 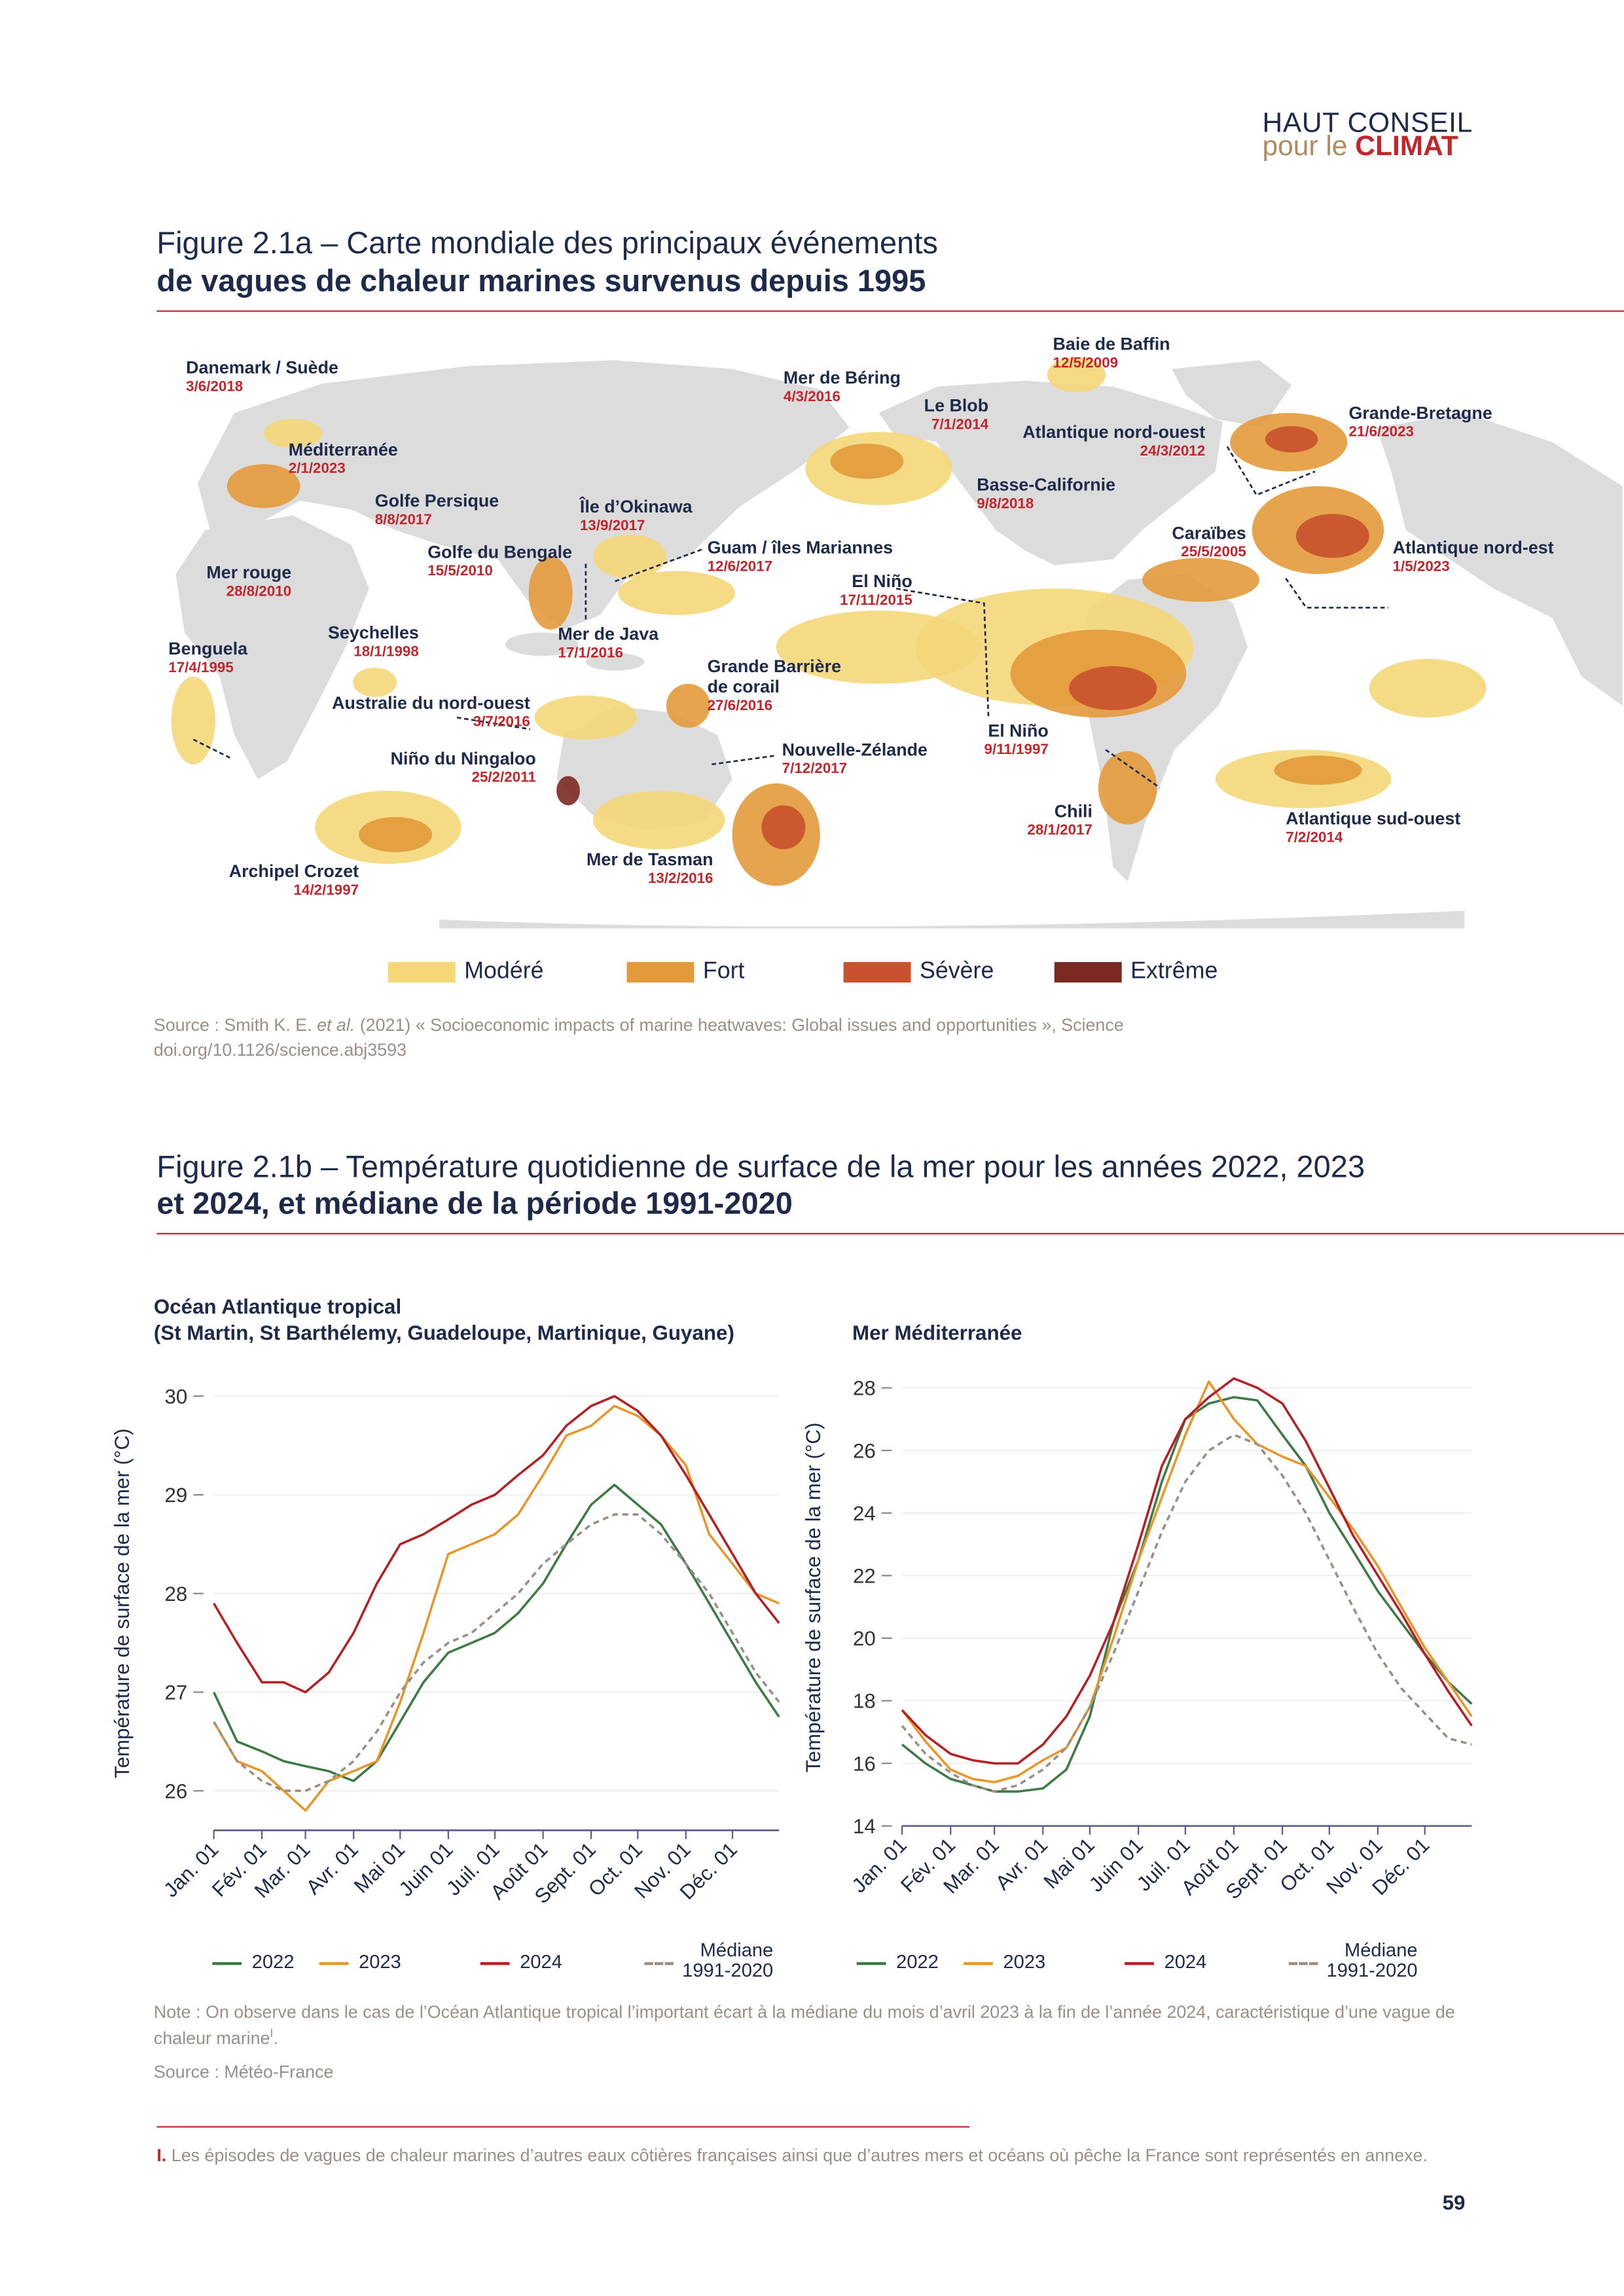 What do you see at coordinates (235, 1024) in the screenshot?
I see `source-text: Source : Smith K. E.` at bounding box center [235, 1024].